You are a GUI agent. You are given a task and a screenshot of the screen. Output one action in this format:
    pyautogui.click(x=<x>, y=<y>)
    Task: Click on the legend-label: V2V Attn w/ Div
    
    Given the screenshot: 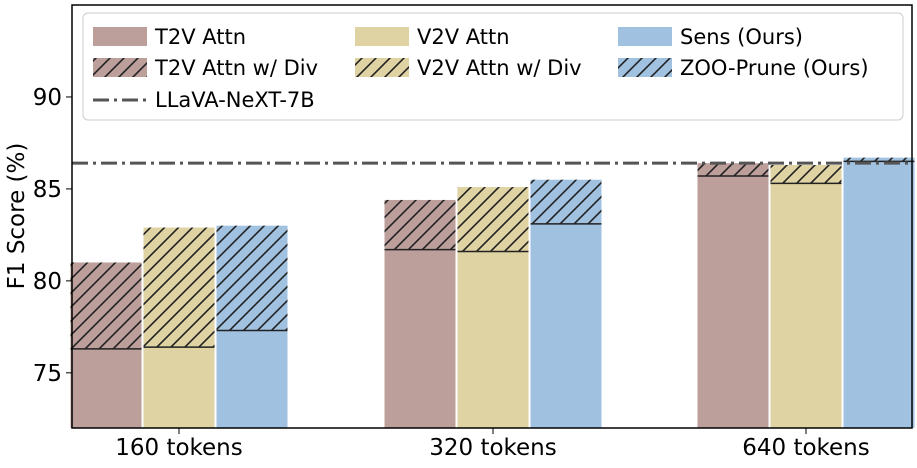 What is the action you would take?
    pyautogui.click(x=499, y=68)
    